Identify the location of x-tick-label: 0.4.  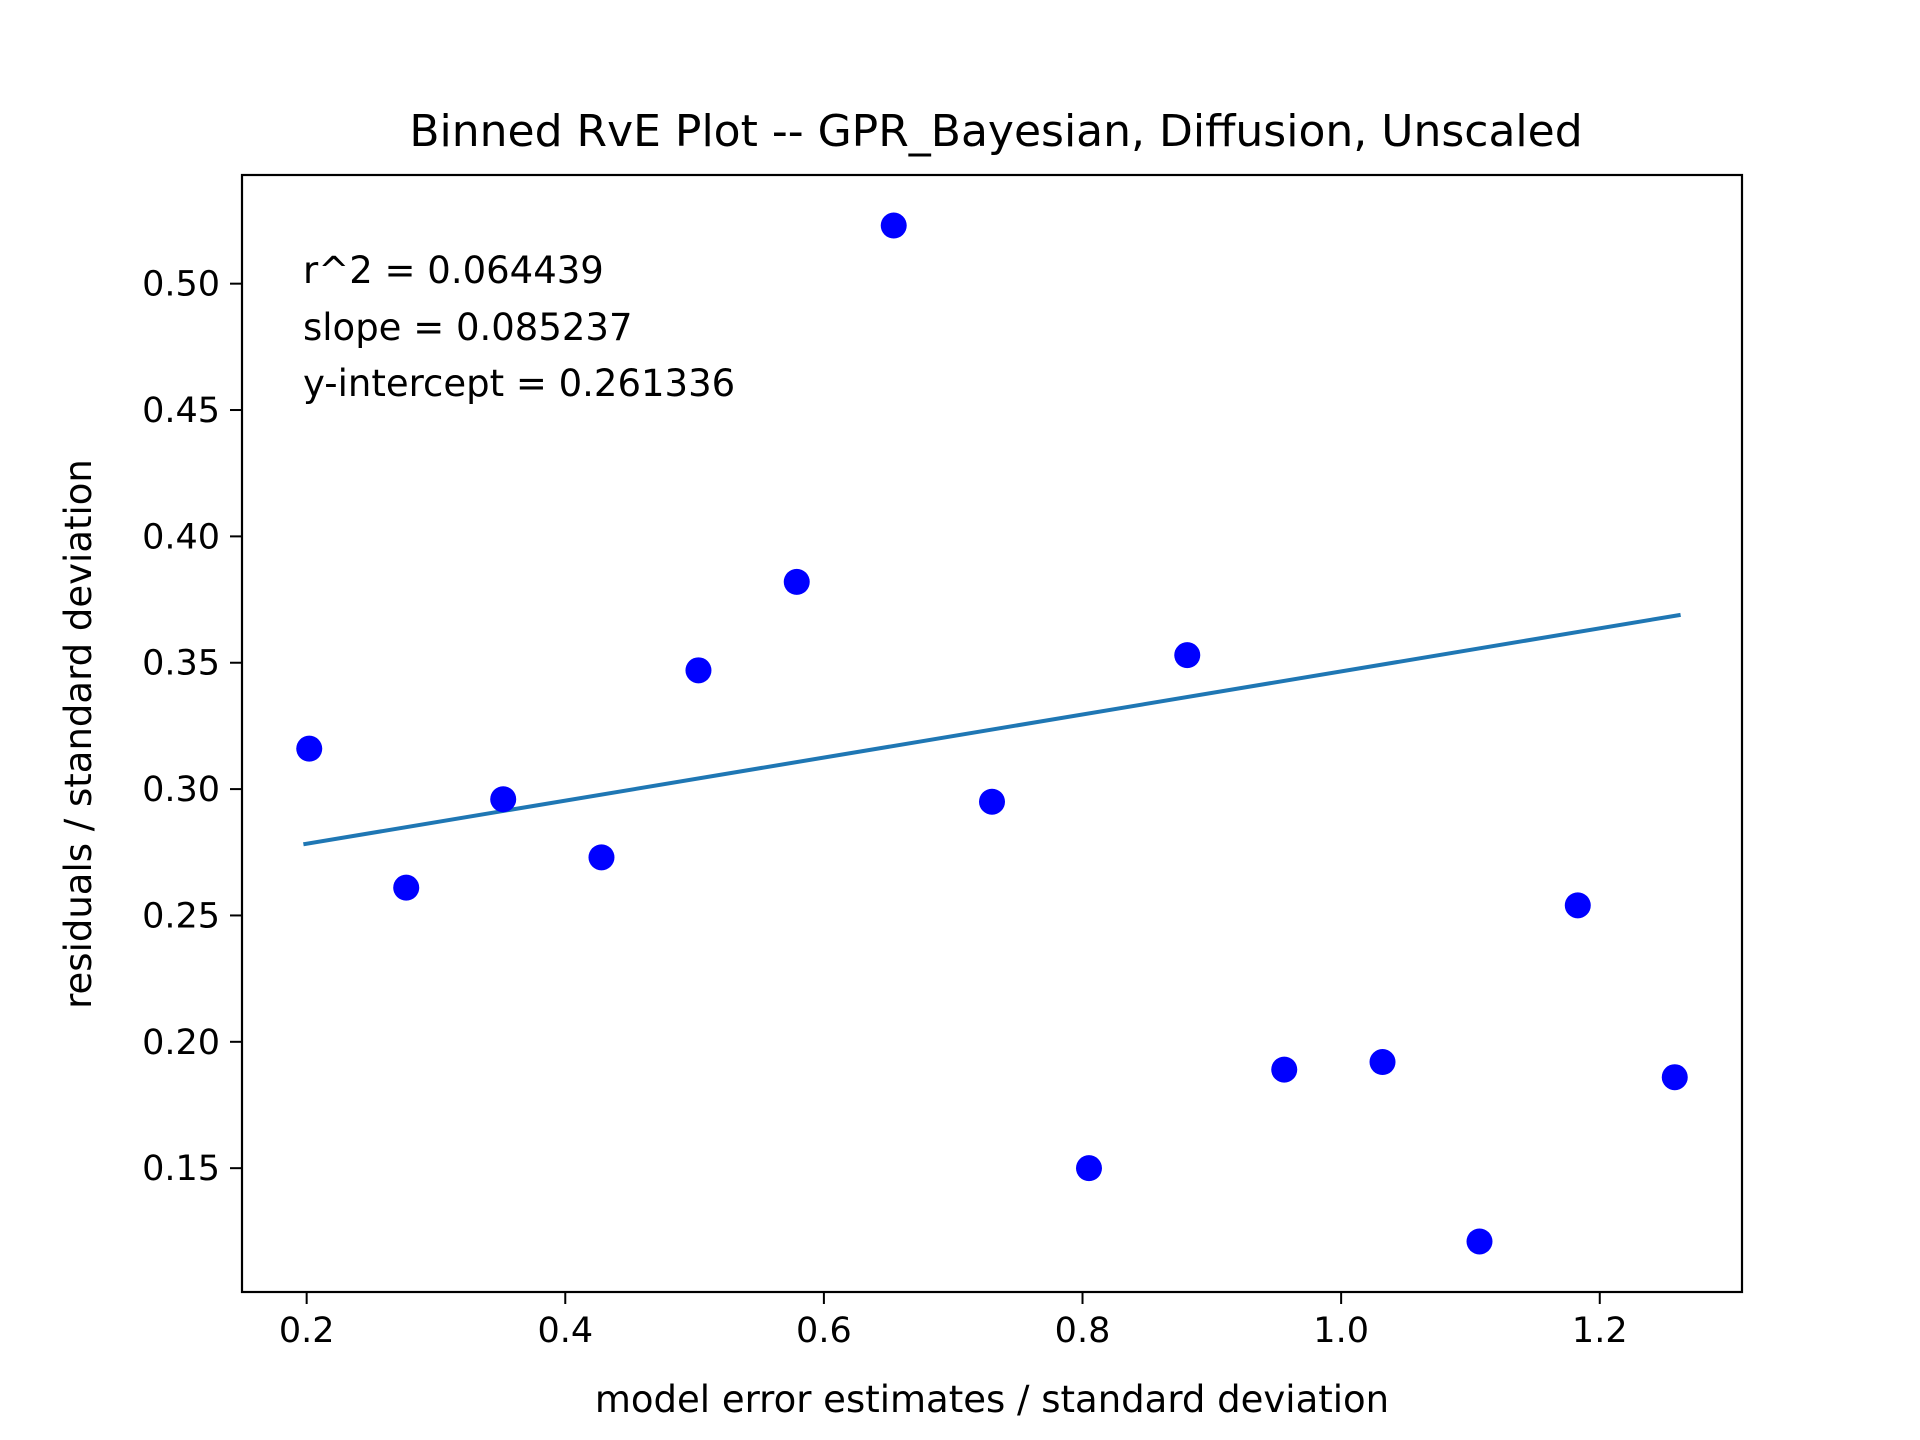
(565, 1331).